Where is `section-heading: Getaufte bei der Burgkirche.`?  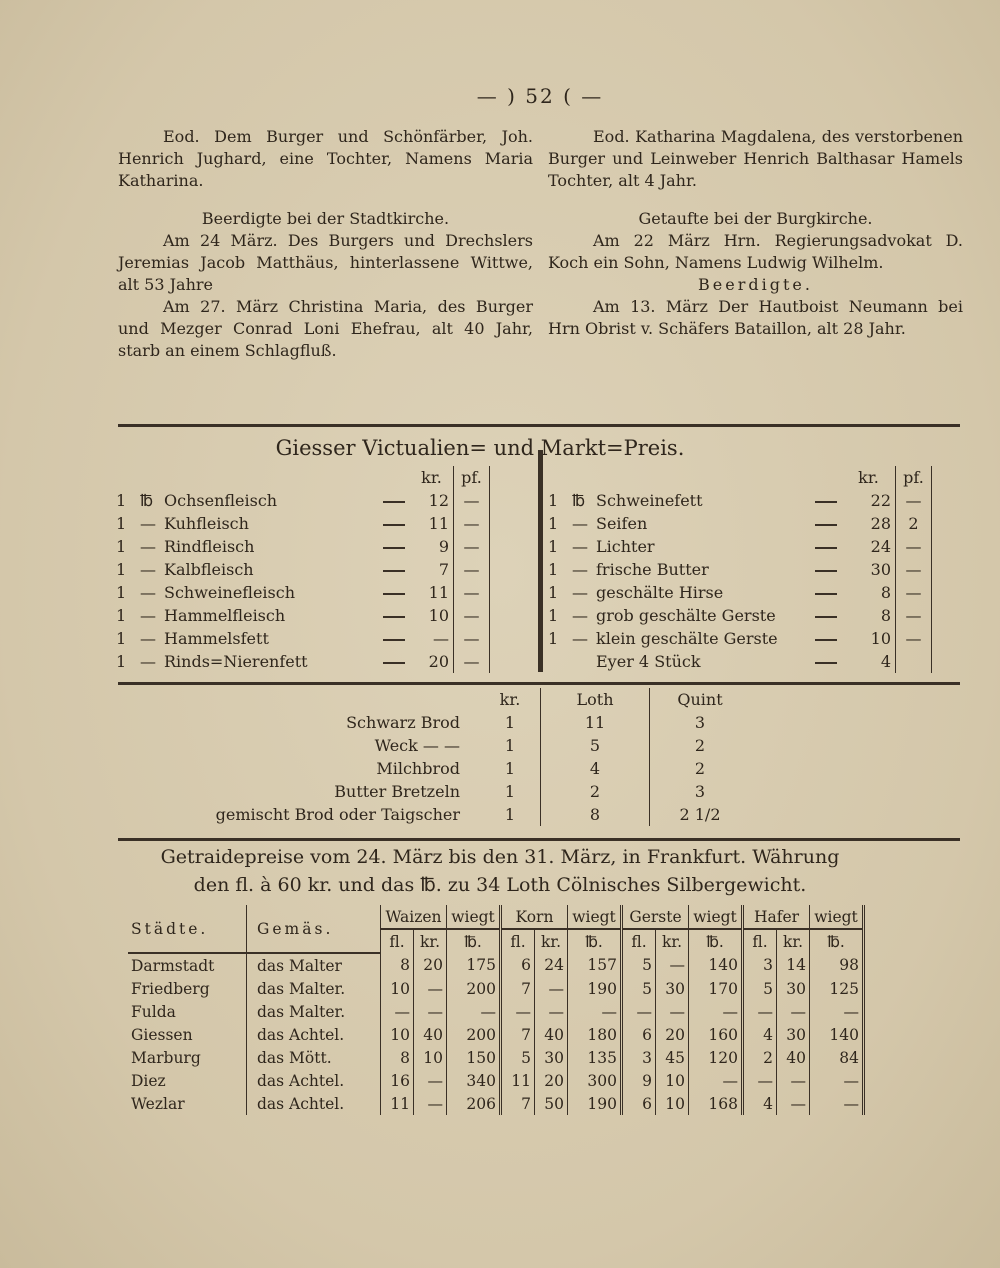
section-heading: Getaufte bei der Burgkirche. is located at coordinates (755, 218).